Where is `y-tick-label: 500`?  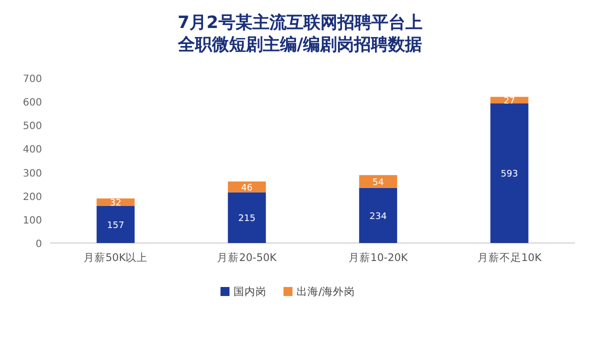 y-tick-label: 500 is located at coordinates (32, 126).